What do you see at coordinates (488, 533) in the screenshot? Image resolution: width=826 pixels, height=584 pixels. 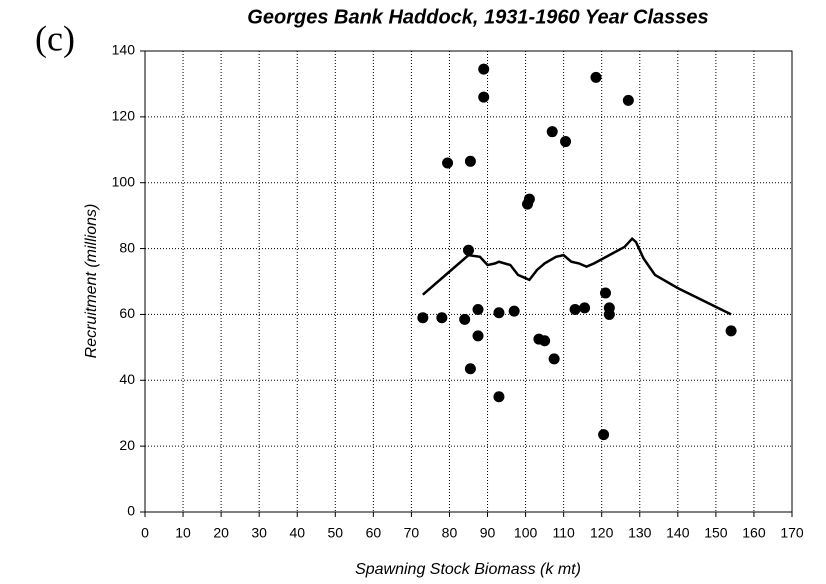 I see `x-tick-label: 90` at bounding box center [488, 533].